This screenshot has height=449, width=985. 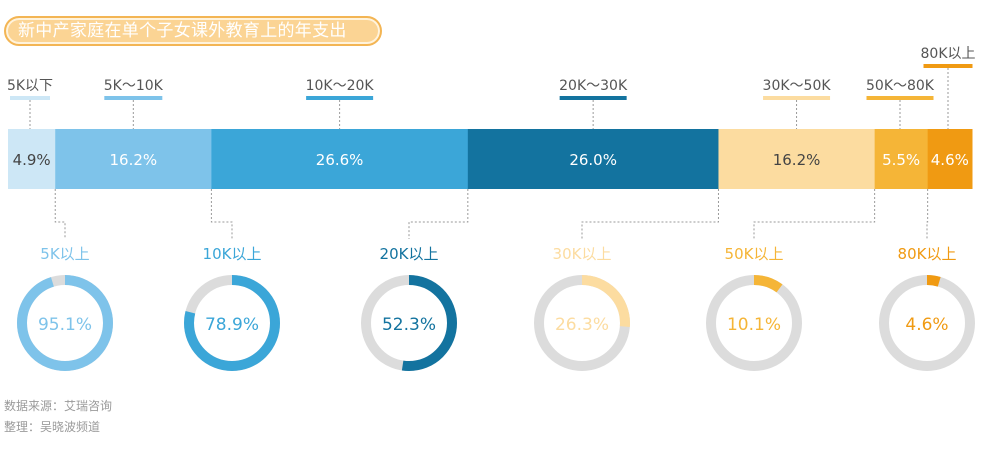 I want to click on category-label: 80K以上, so click(x=948, y=54).